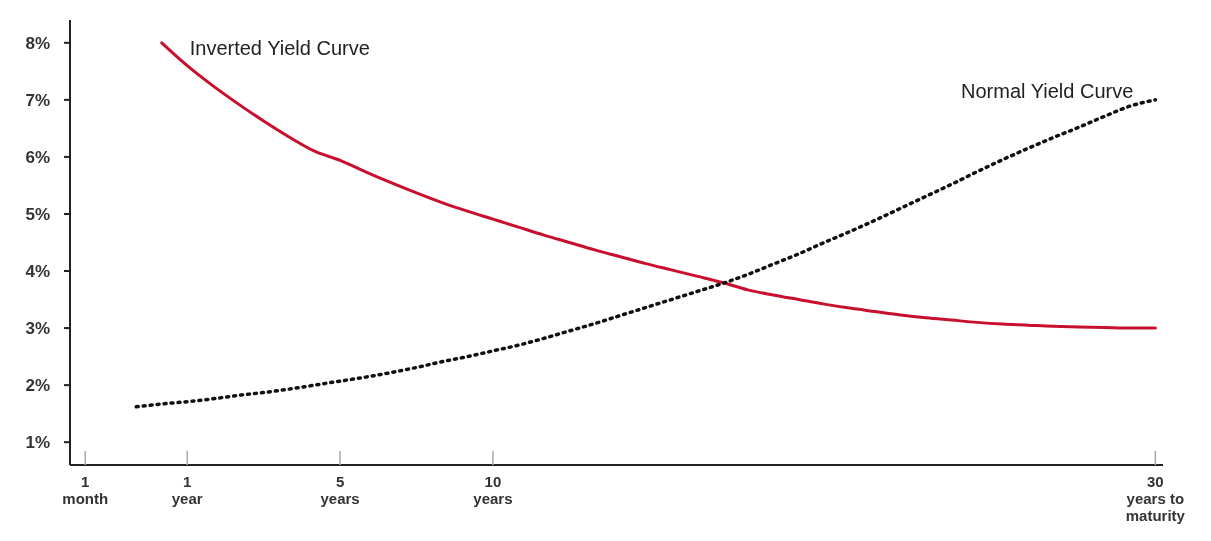 The height and width of the screenshot is (541, 1211). What do you see at coordinates (493, 490) in the screenshot?
I see `x-tick-label: 10 years` at bounding box center [493, 490].